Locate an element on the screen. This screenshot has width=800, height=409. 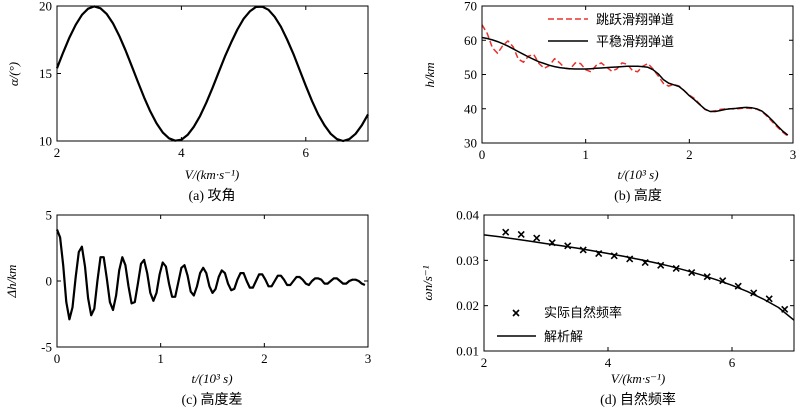
y-tick-label-c-1: 0 is located at coordinates (49, 281).